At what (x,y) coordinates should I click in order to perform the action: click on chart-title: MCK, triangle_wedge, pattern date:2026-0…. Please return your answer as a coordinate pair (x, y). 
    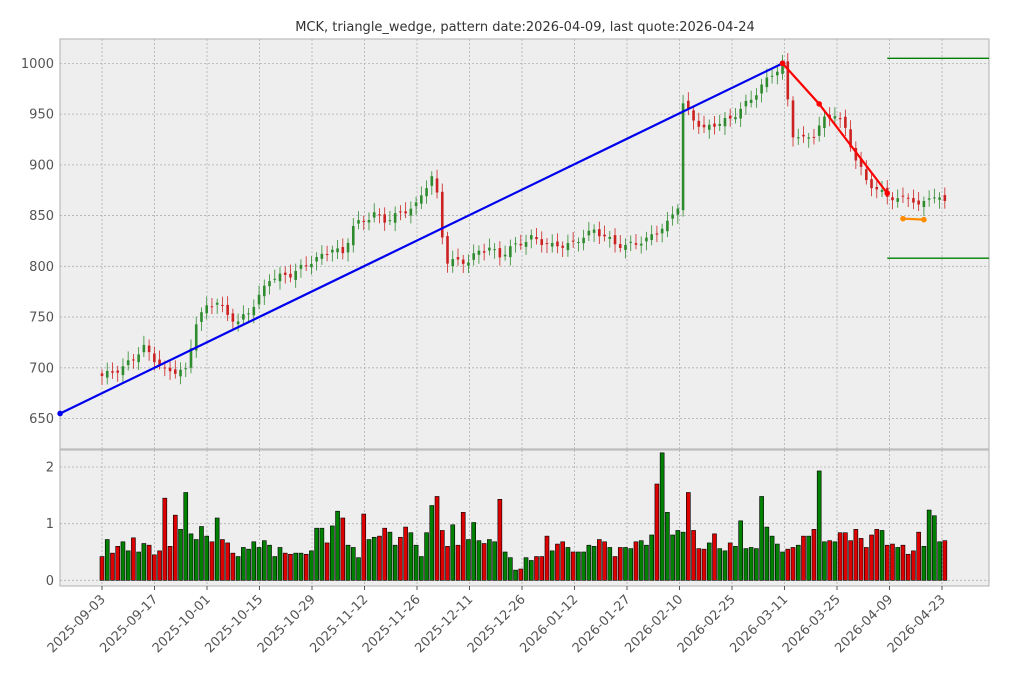
    Looking at the image, I should click on (525, 27).